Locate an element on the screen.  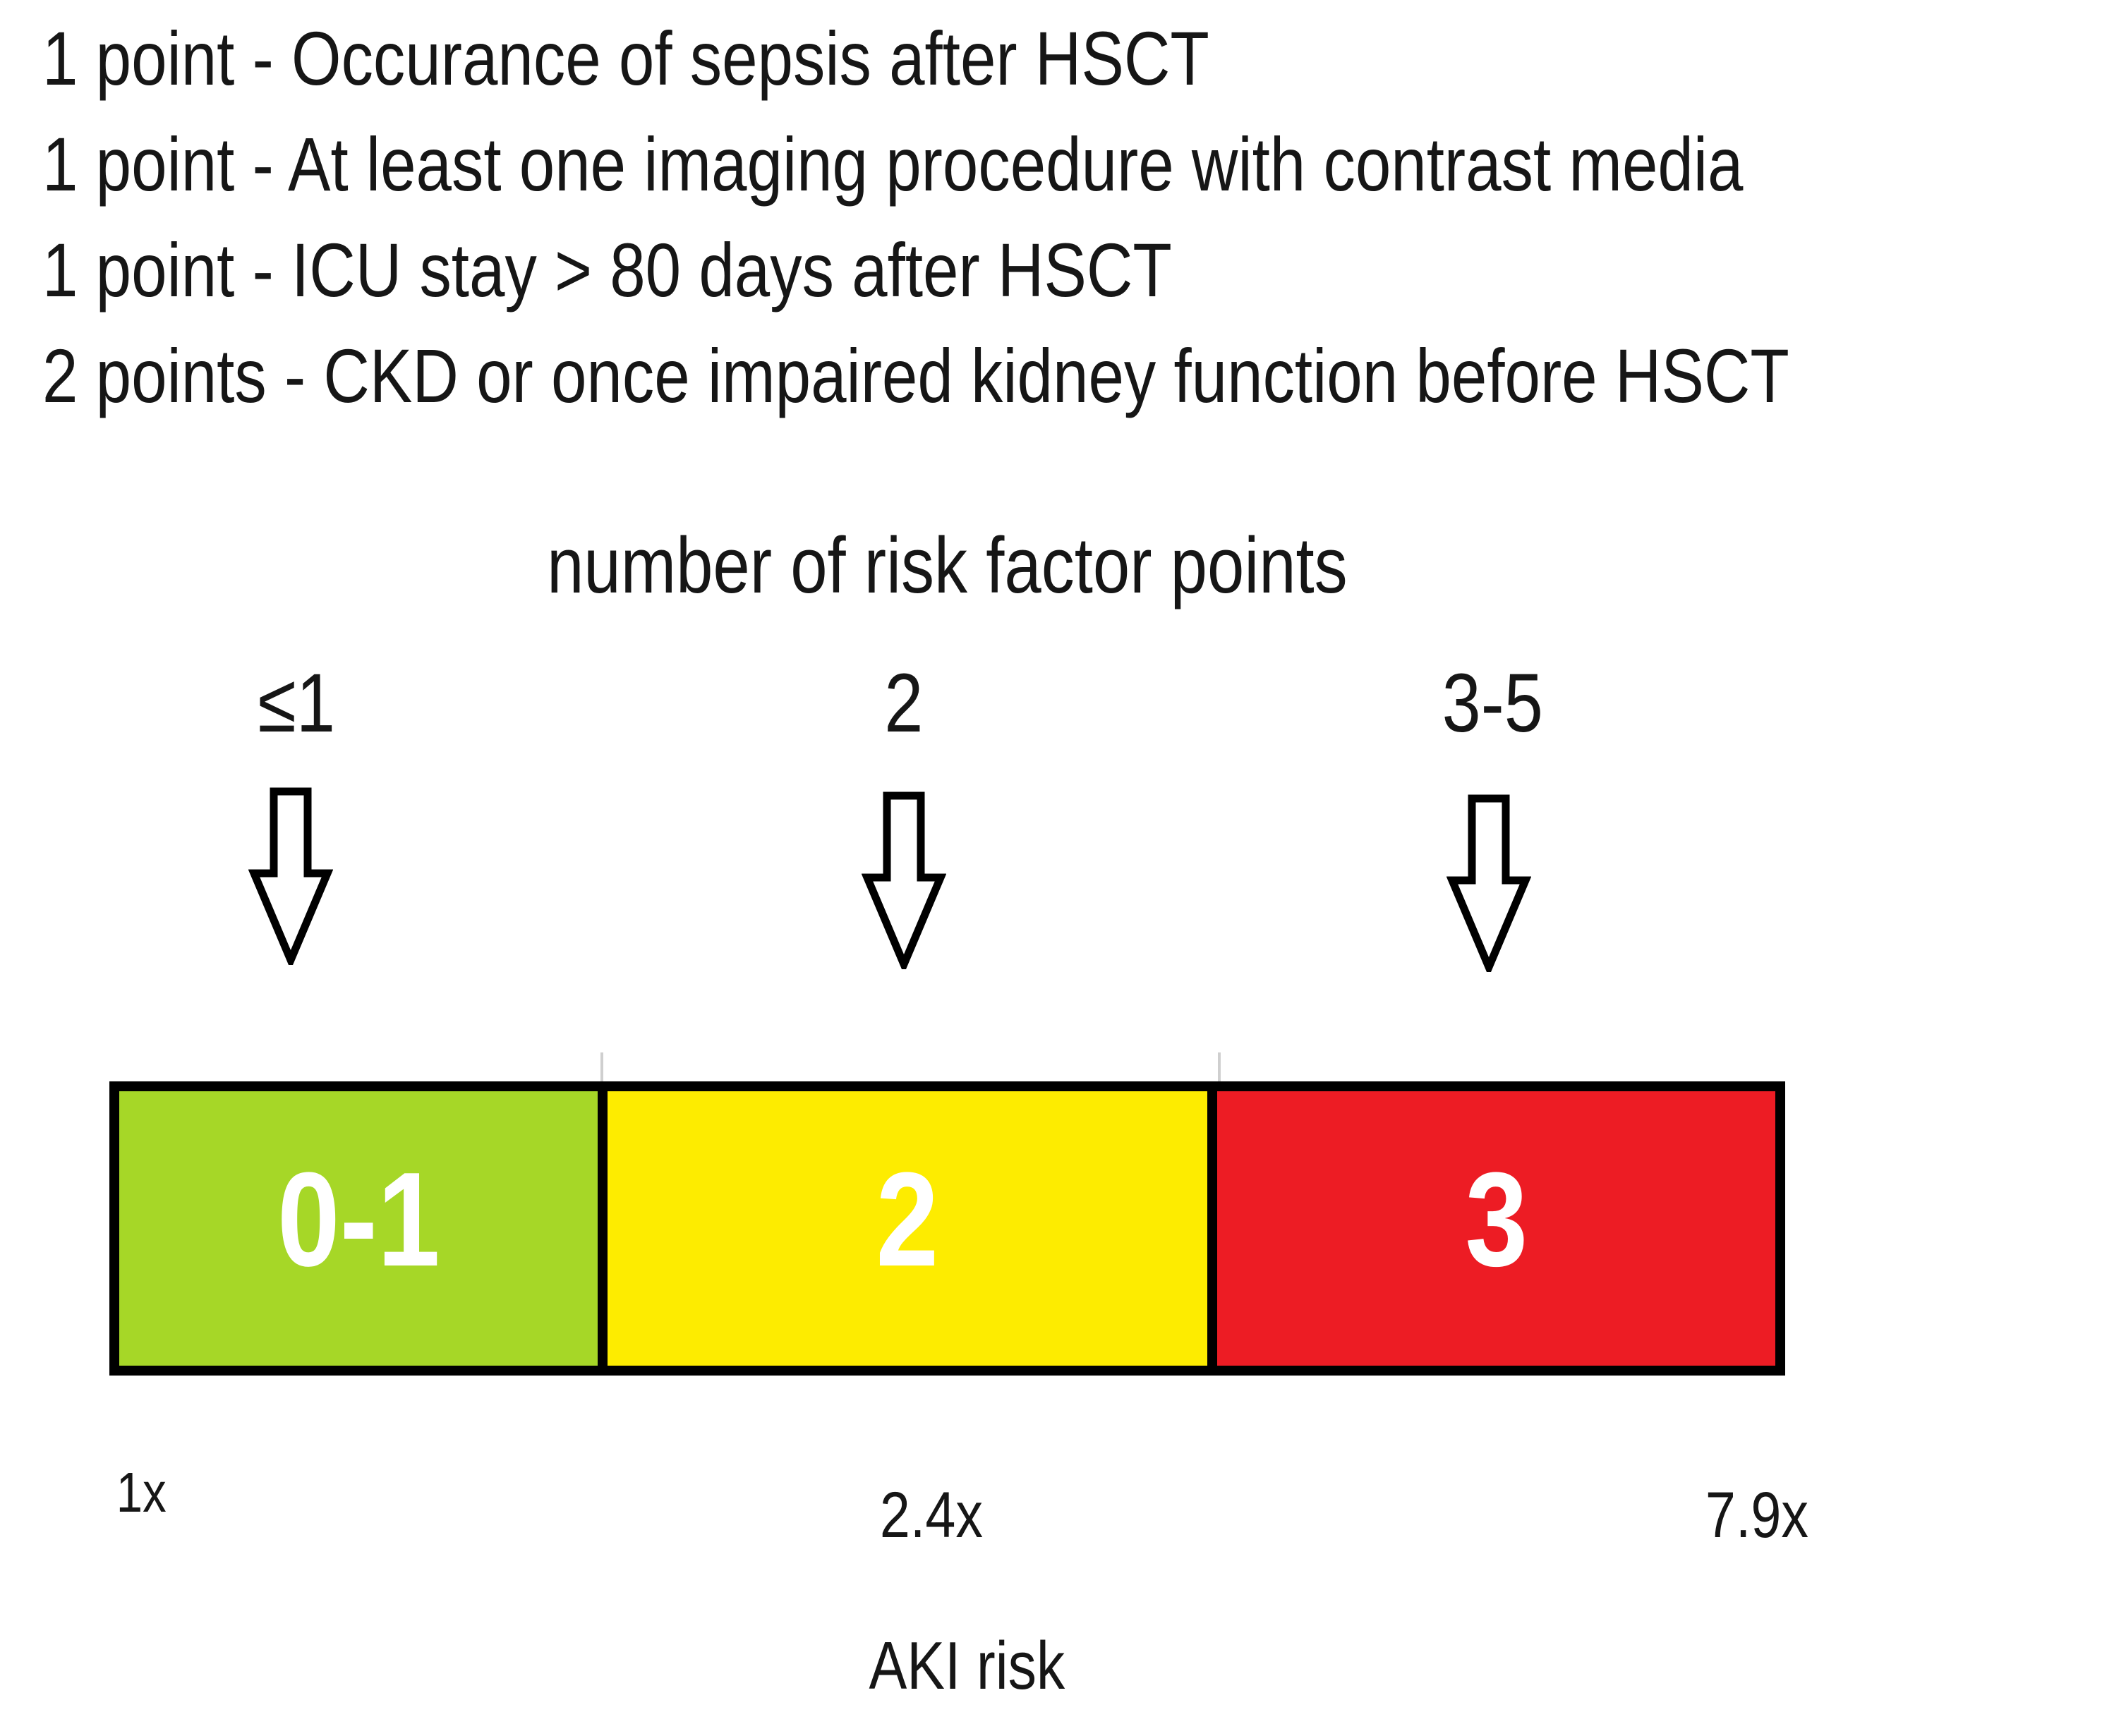
axis-label-text: AKI risk is located at coordinates (967, 1666).